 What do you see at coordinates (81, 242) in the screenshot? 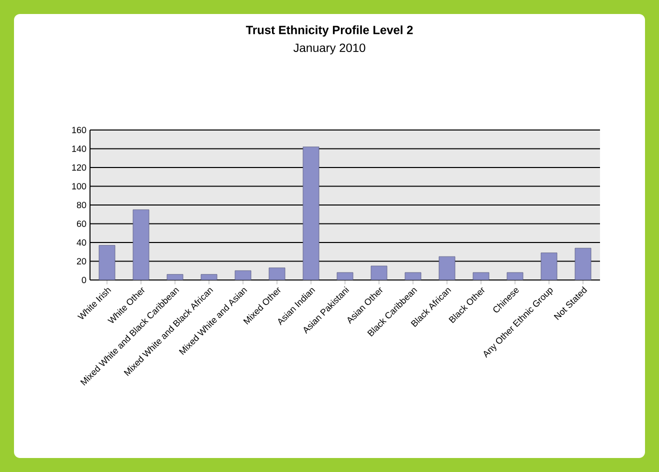
I see `y-tick-label: 40` at bounding box center [81, 242].